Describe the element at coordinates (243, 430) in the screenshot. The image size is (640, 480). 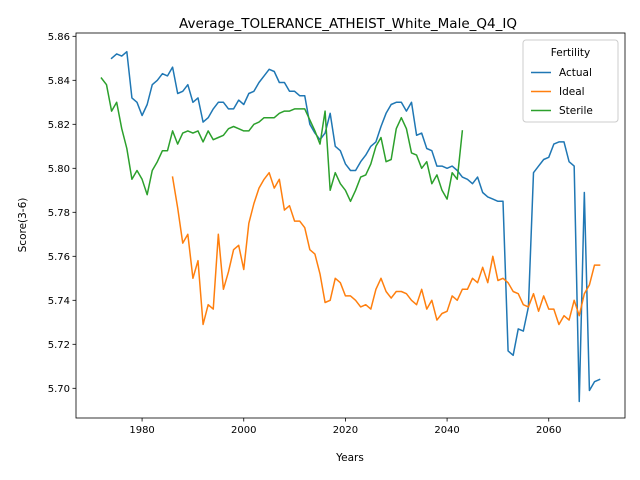
I see `x-tick-label: 2000` at that location.